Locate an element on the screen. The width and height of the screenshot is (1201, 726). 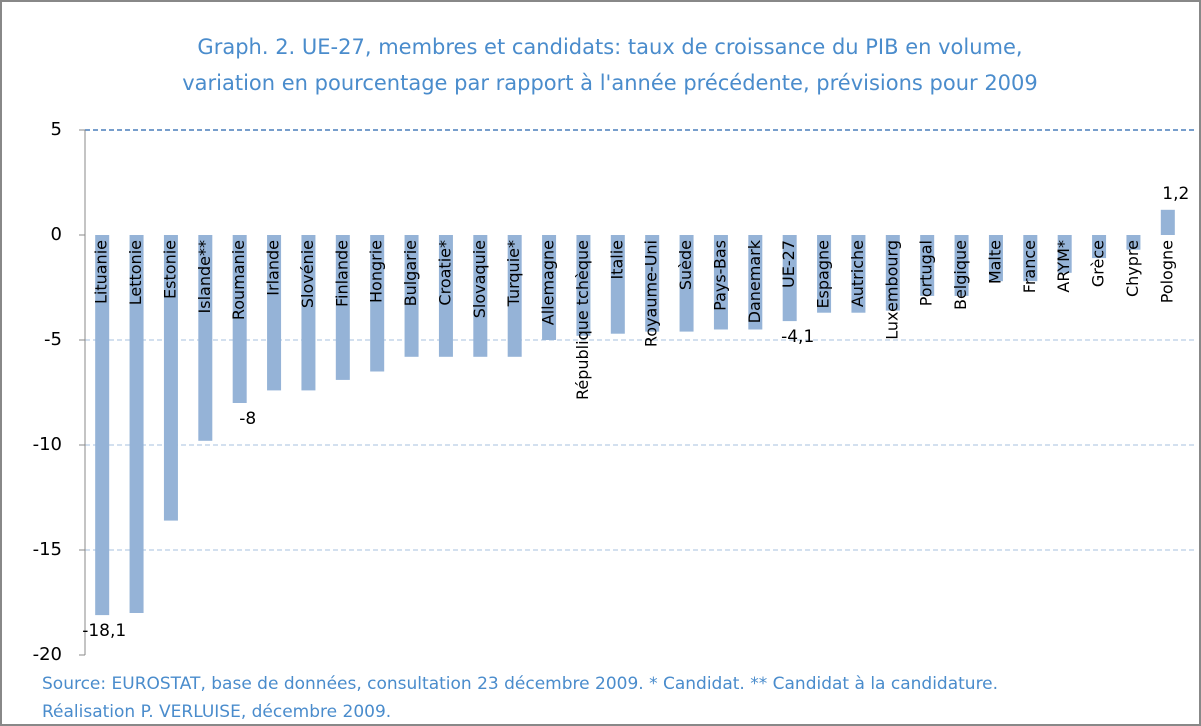
y-tick-label: -10 is located at coordinates (47, 444).